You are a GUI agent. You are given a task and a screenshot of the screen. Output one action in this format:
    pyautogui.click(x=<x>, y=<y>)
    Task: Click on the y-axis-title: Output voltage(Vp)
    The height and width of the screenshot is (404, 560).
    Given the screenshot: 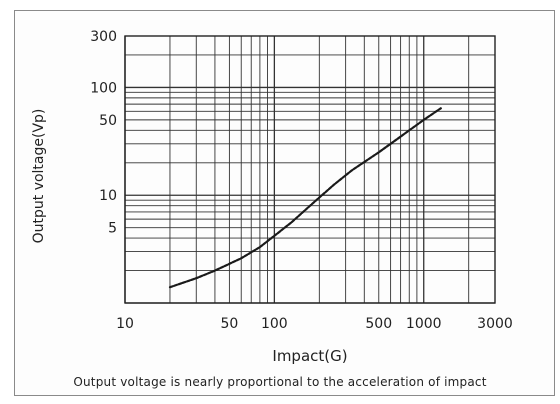 What is the action you would take?
    pyautogui.click(x=39, y=176)
    